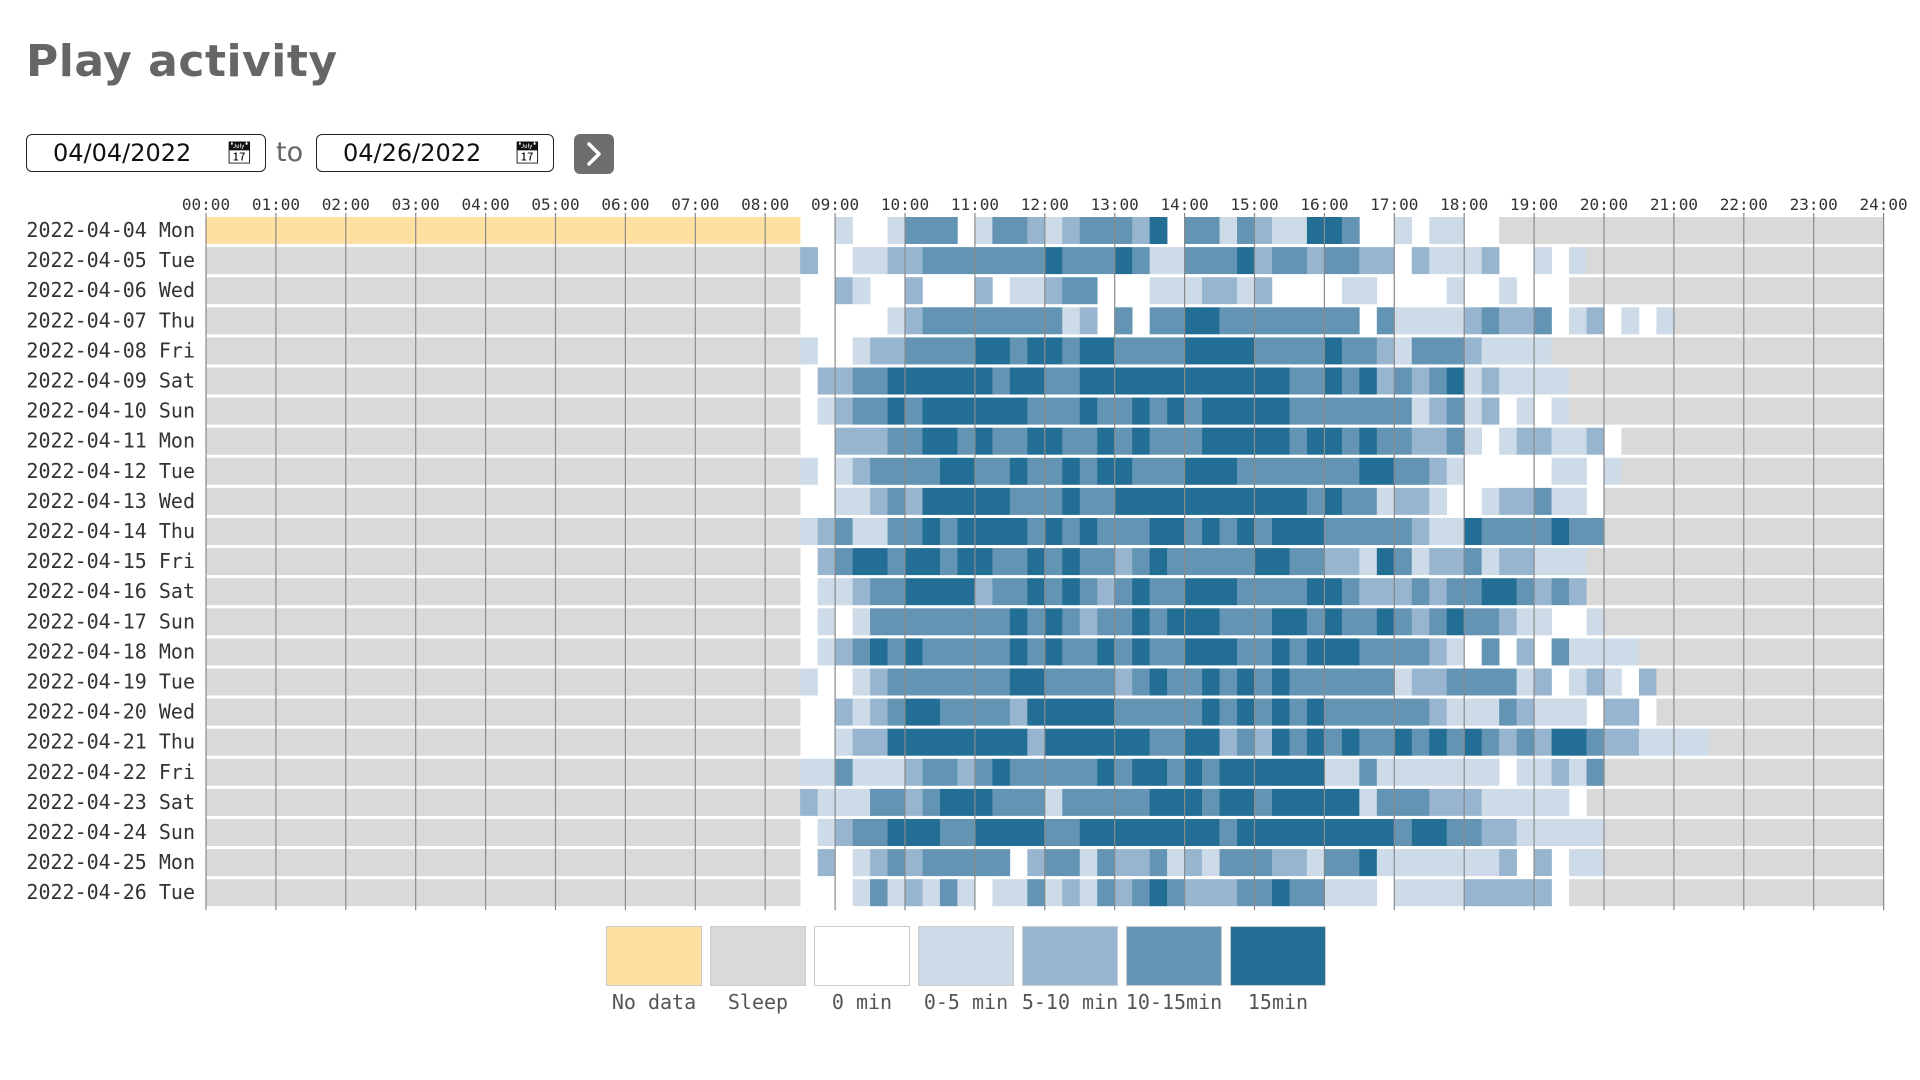  I want to click on x-tick-label: 22:00, so click(1744, 204).